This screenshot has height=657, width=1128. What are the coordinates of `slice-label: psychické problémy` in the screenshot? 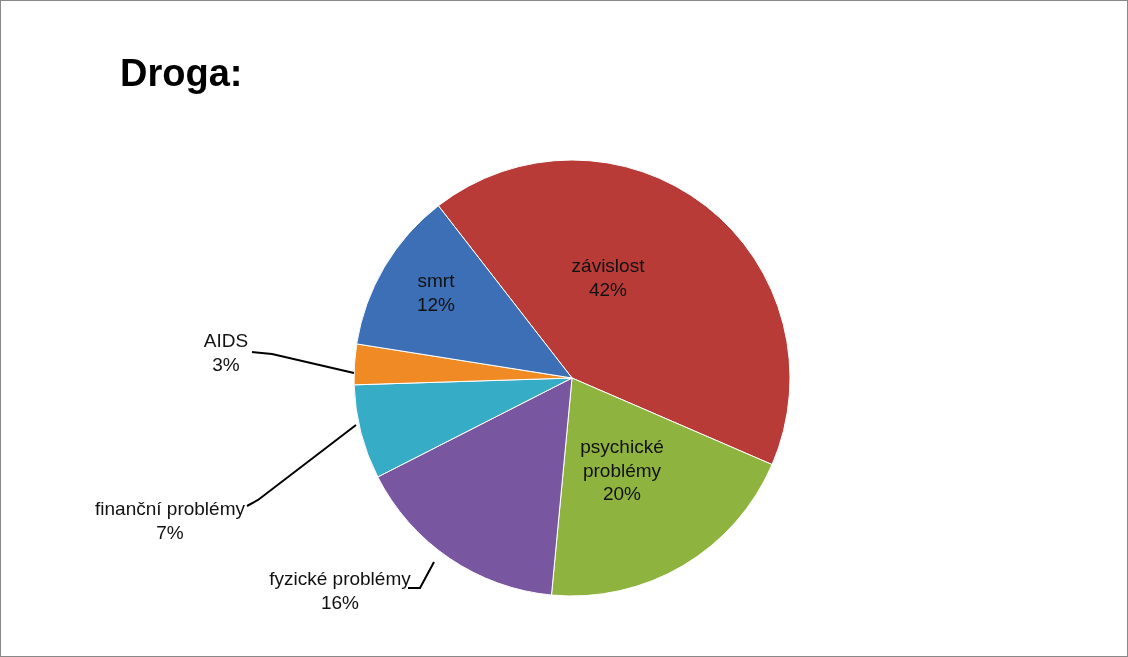 It's located at (622, 458).